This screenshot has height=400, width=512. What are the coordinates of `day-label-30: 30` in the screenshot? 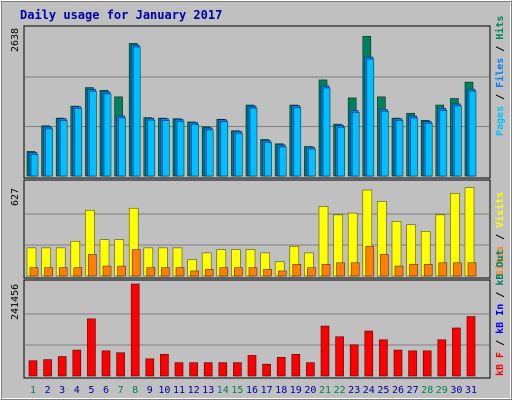 It's located at (456, 390).